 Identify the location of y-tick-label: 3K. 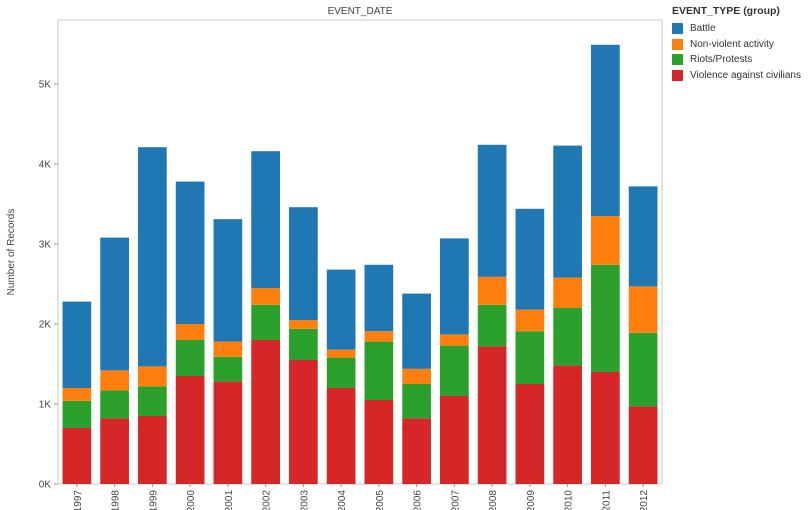
(45, 245).